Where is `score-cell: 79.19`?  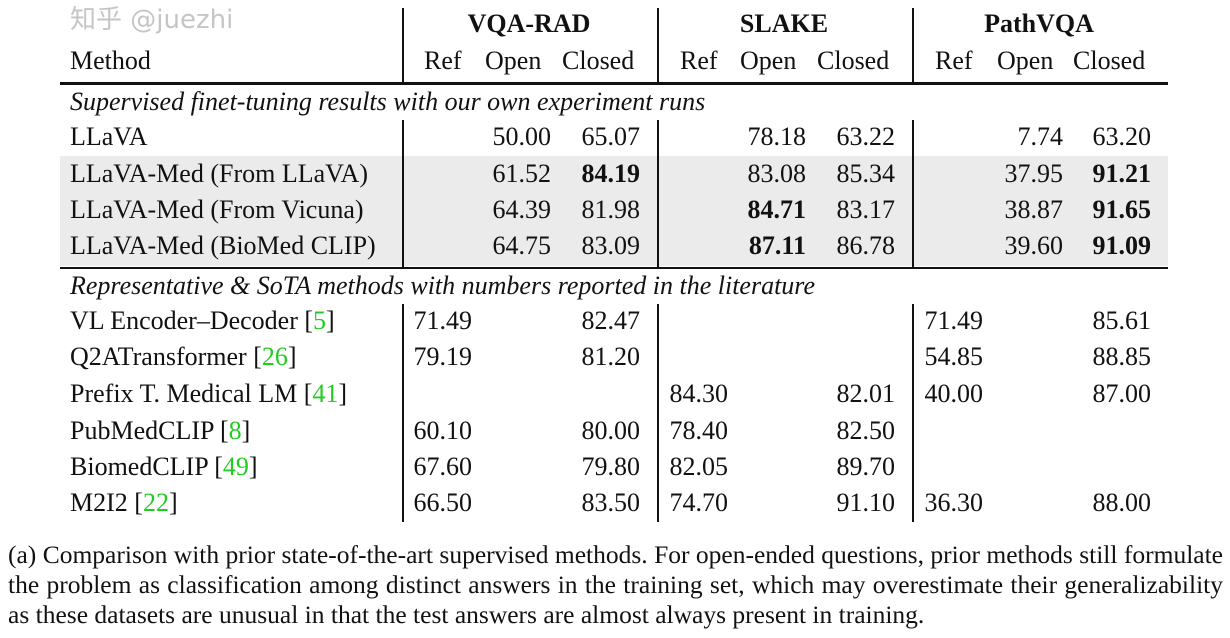 score-cell: 79.19 is located at coordinates (443, 356).